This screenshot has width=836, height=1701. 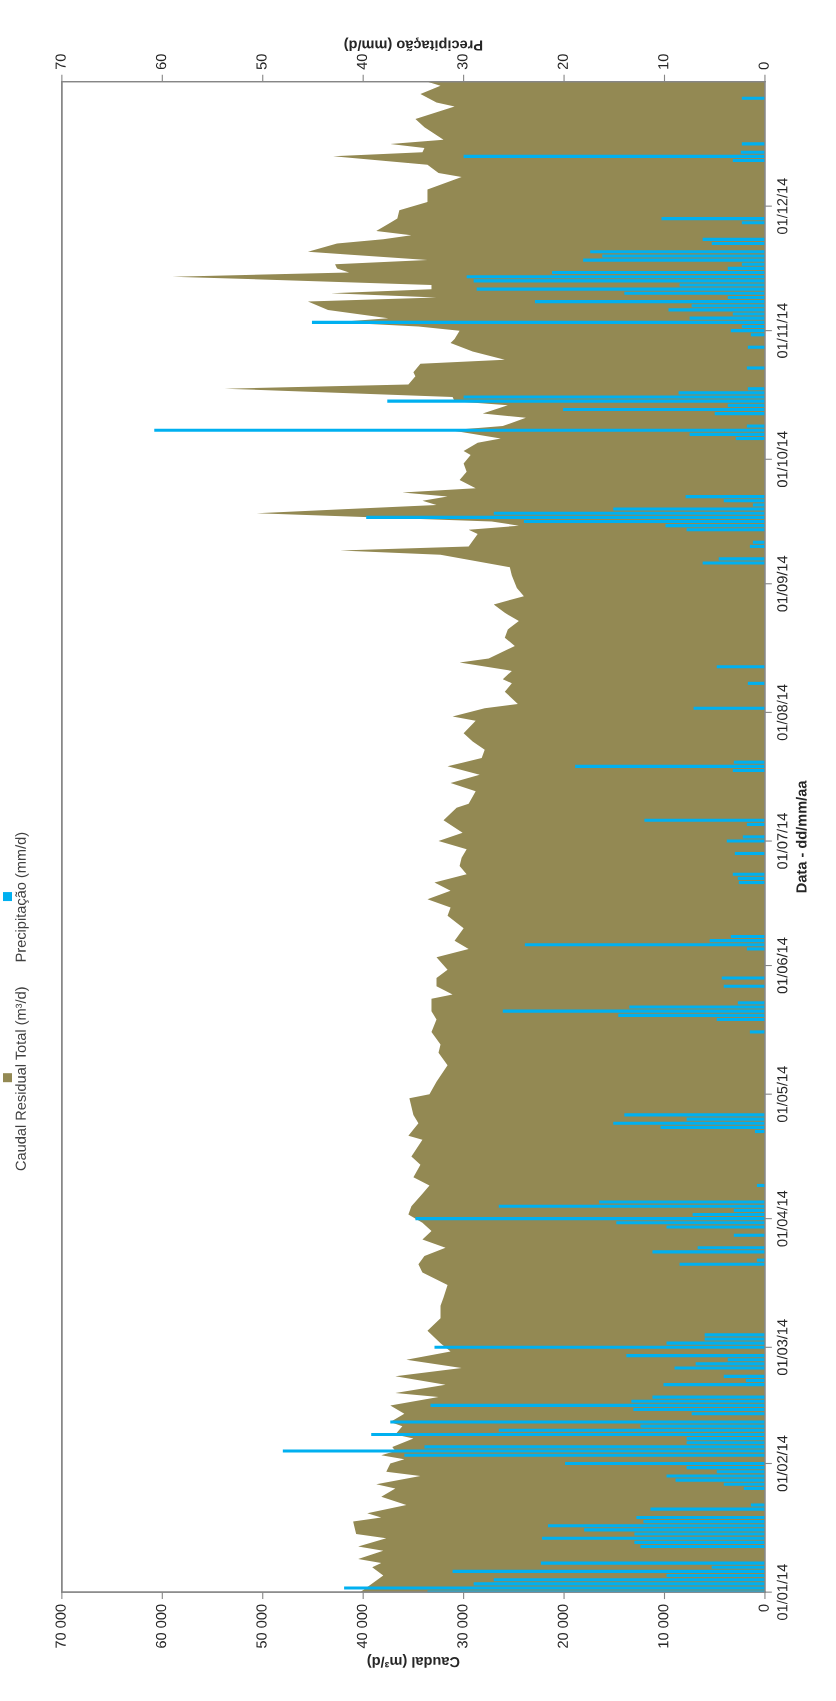 I want to click on x-tick-label: 50 000, so click(x=261, y=1626).